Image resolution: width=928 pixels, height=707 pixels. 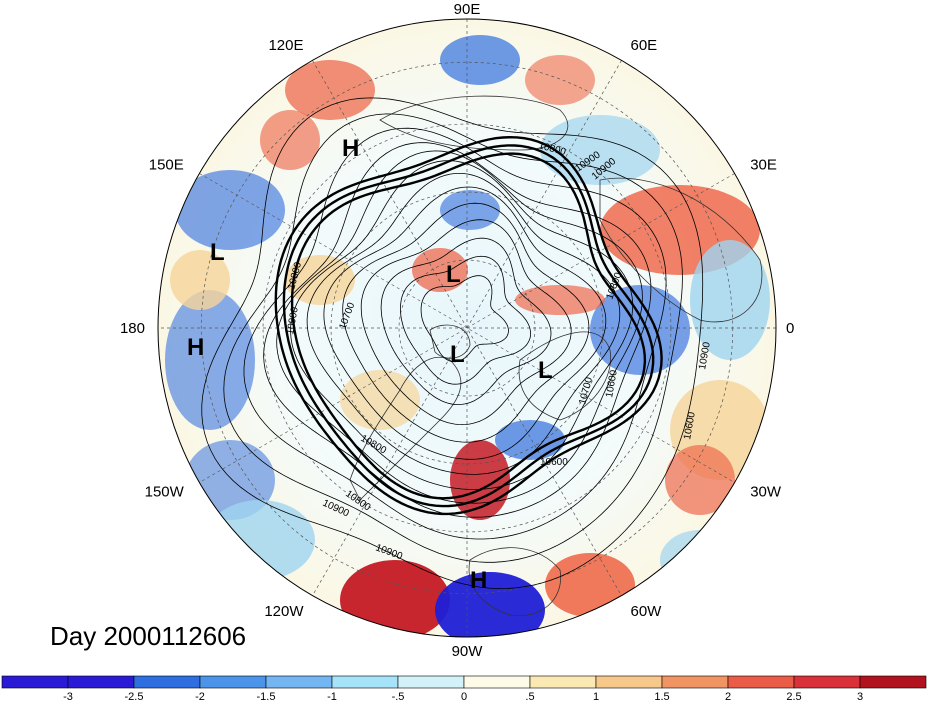 I want to click on latitude-circle, so click(x=467, y=328).